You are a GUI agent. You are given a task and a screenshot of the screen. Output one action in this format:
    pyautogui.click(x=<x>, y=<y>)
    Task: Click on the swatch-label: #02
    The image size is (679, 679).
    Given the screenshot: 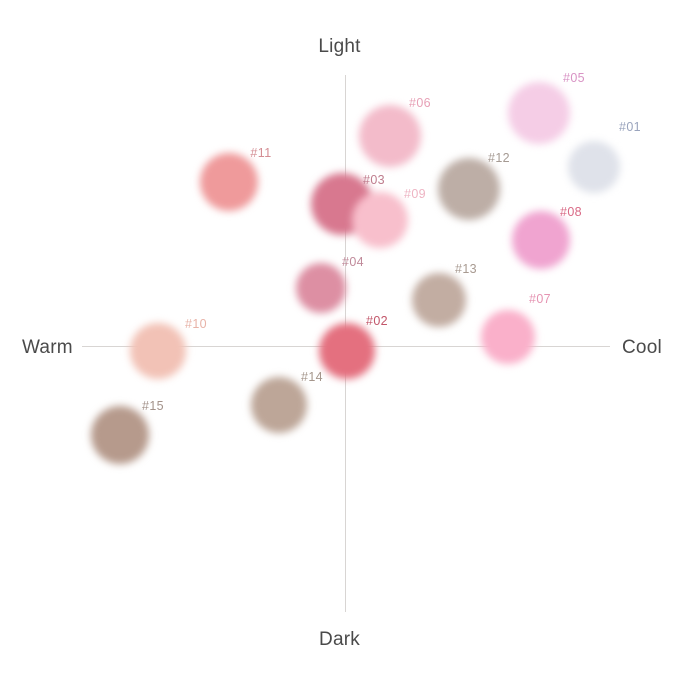 What is the action you would take?
    pyautogui.click(x=377, y=321)
    